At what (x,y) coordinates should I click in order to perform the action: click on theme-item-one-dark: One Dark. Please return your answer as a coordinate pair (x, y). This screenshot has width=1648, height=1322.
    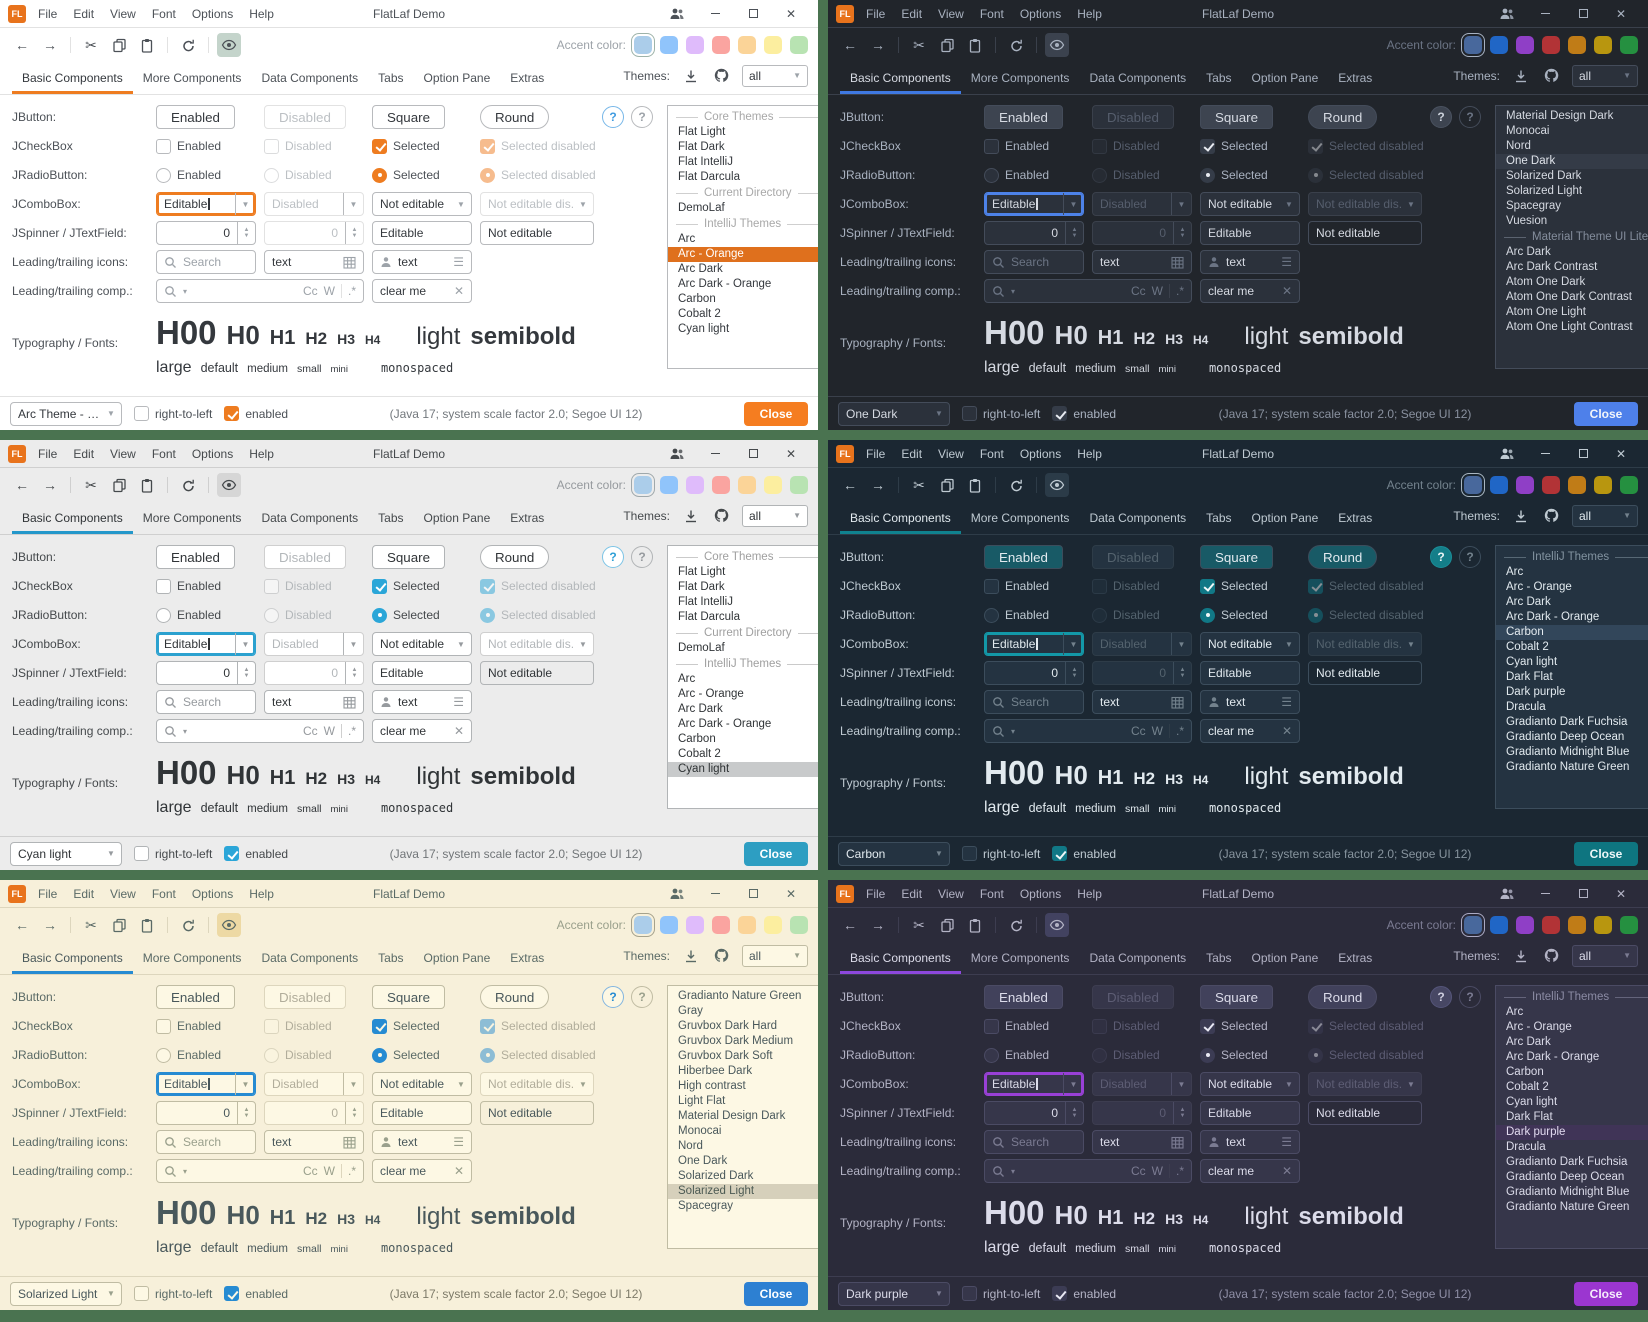
    Looking at the image, I should click on (1572, 161).